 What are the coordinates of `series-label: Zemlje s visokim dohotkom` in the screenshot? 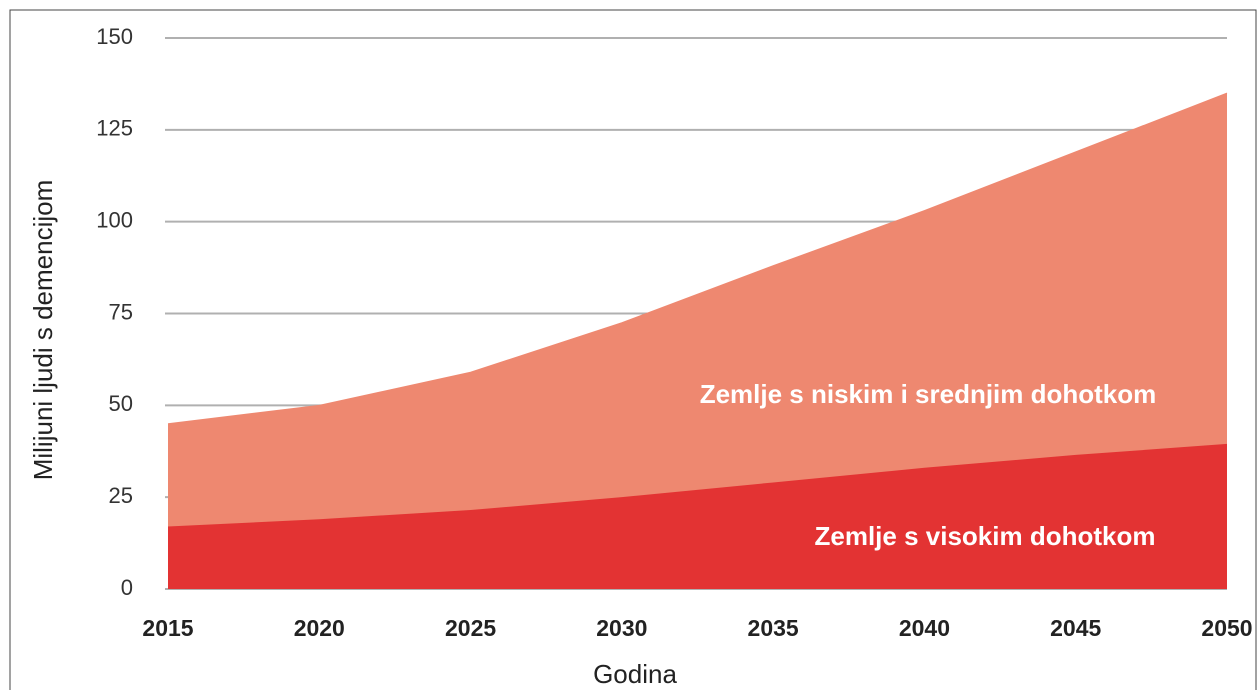 It's located at (985, 536).